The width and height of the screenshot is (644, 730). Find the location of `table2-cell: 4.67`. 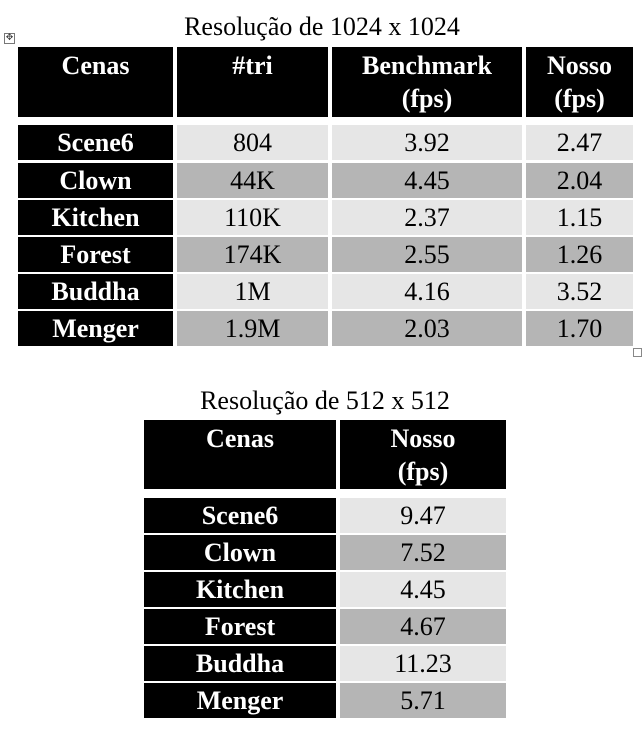

table2-cell: 4.67 is located at coordinates (423, 626).